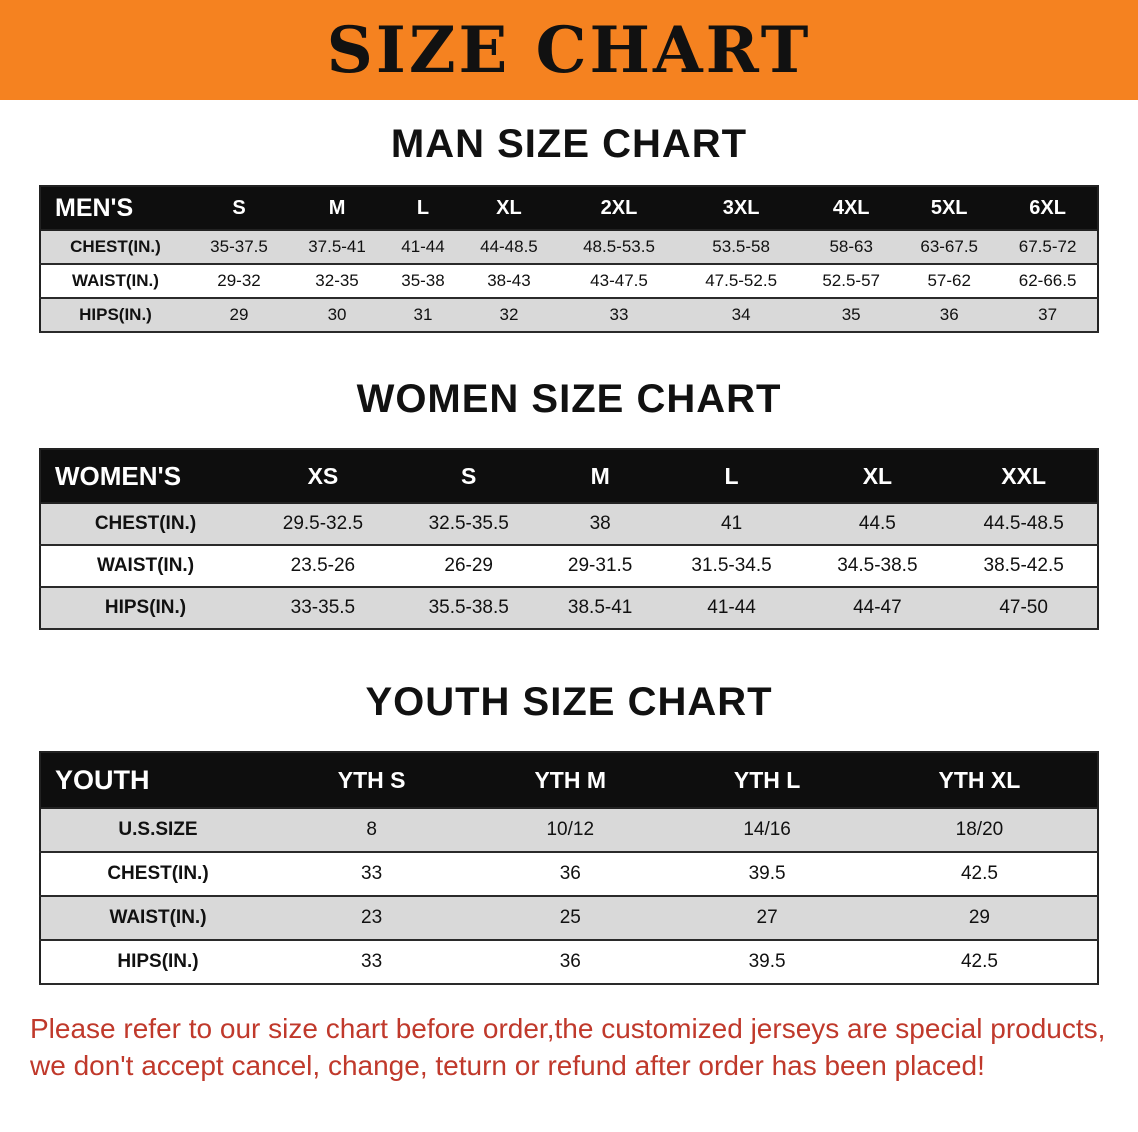 This screenshot has height=1132, width=1138. Describe the element at coordinates (115, 208) in the screenshot. I see `table-corner-label: MEN'S` at that location.